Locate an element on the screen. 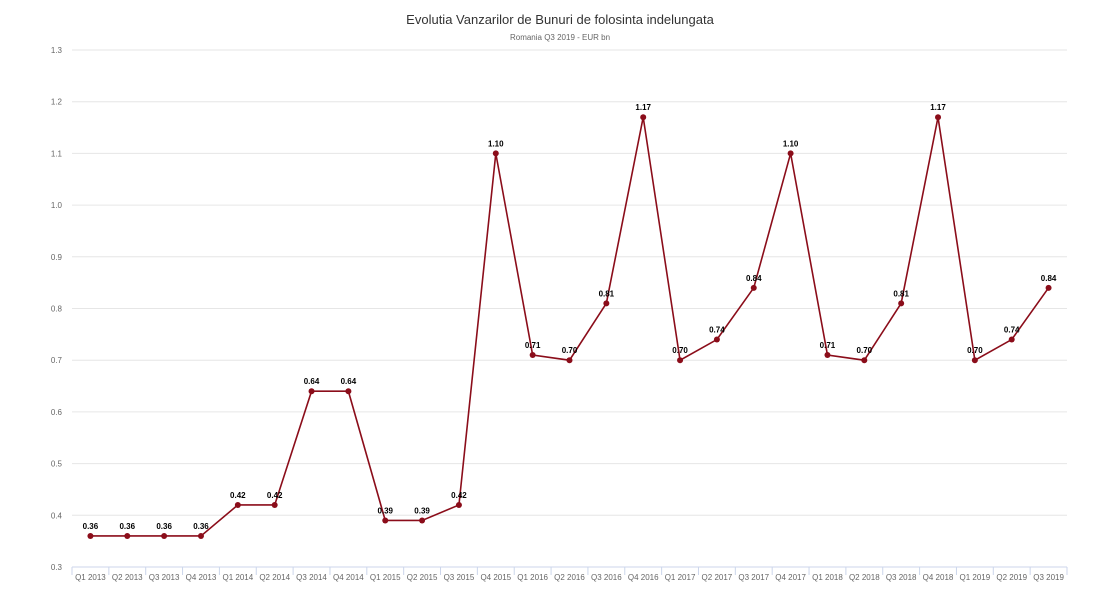  x-tick-label: Q4 2015 is located at coordinates (495, 577).